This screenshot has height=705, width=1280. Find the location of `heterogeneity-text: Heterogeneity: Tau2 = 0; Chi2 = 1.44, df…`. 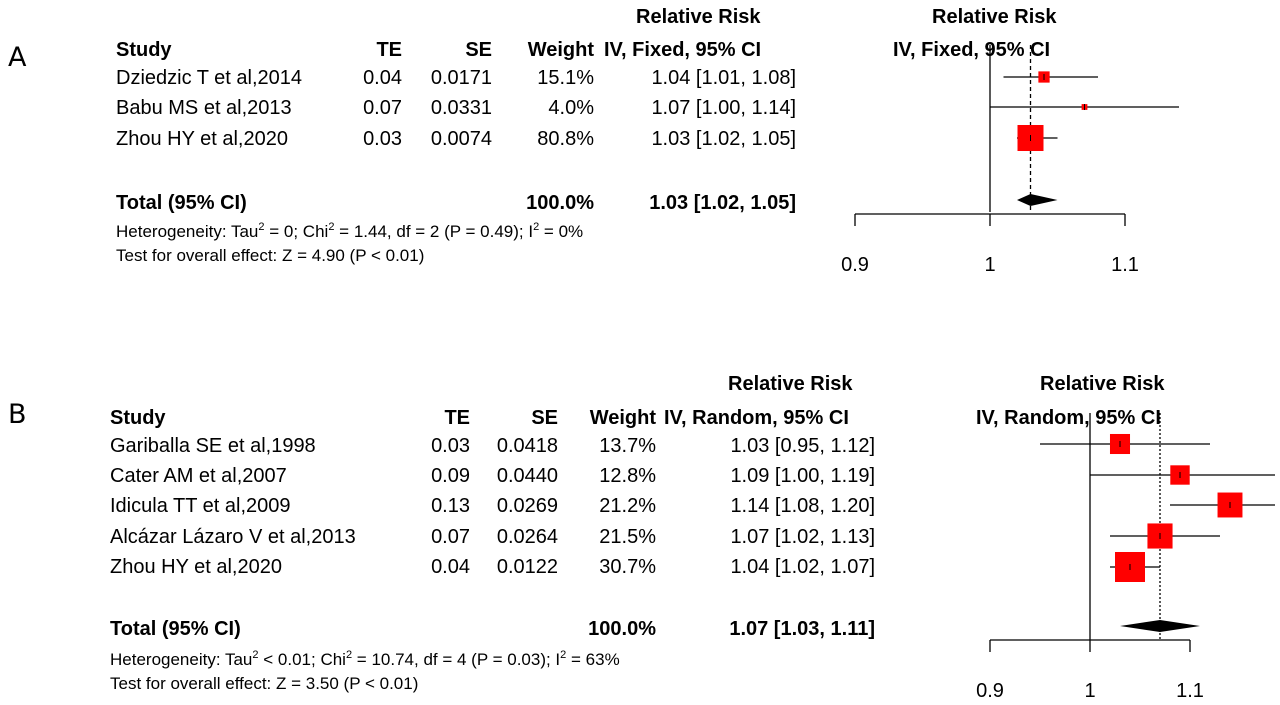

heterogeneity-text: Heterogeneity: Tau2 = 0; Chi2 = 1.44, df… is located at coordinates (350, 231).